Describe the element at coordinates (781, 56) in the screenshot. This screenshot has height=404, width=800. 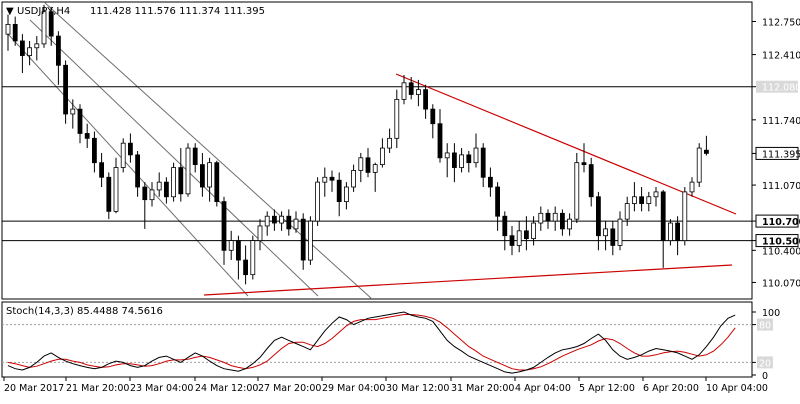
I see `price-axis-label: 112.410` at that location.